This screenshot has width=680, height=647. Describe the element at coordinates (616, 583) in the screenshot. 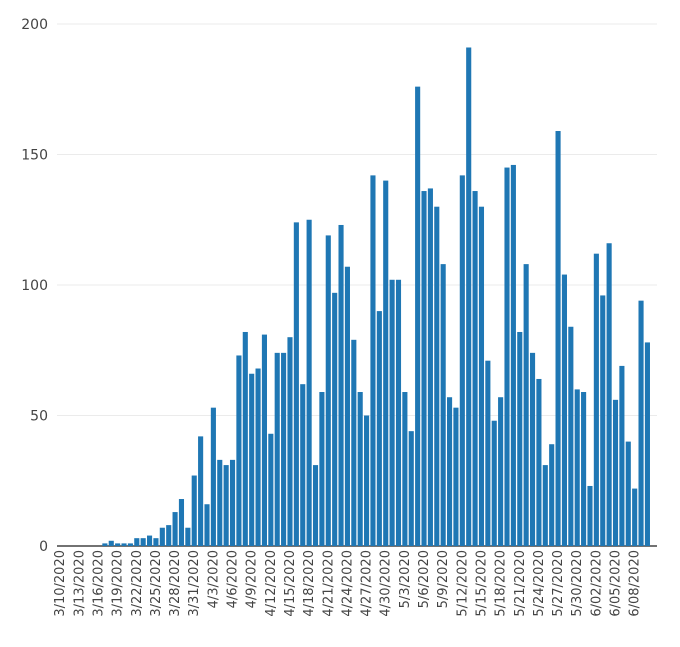

I see `x-tick-label: 6/05/2020` at that location.